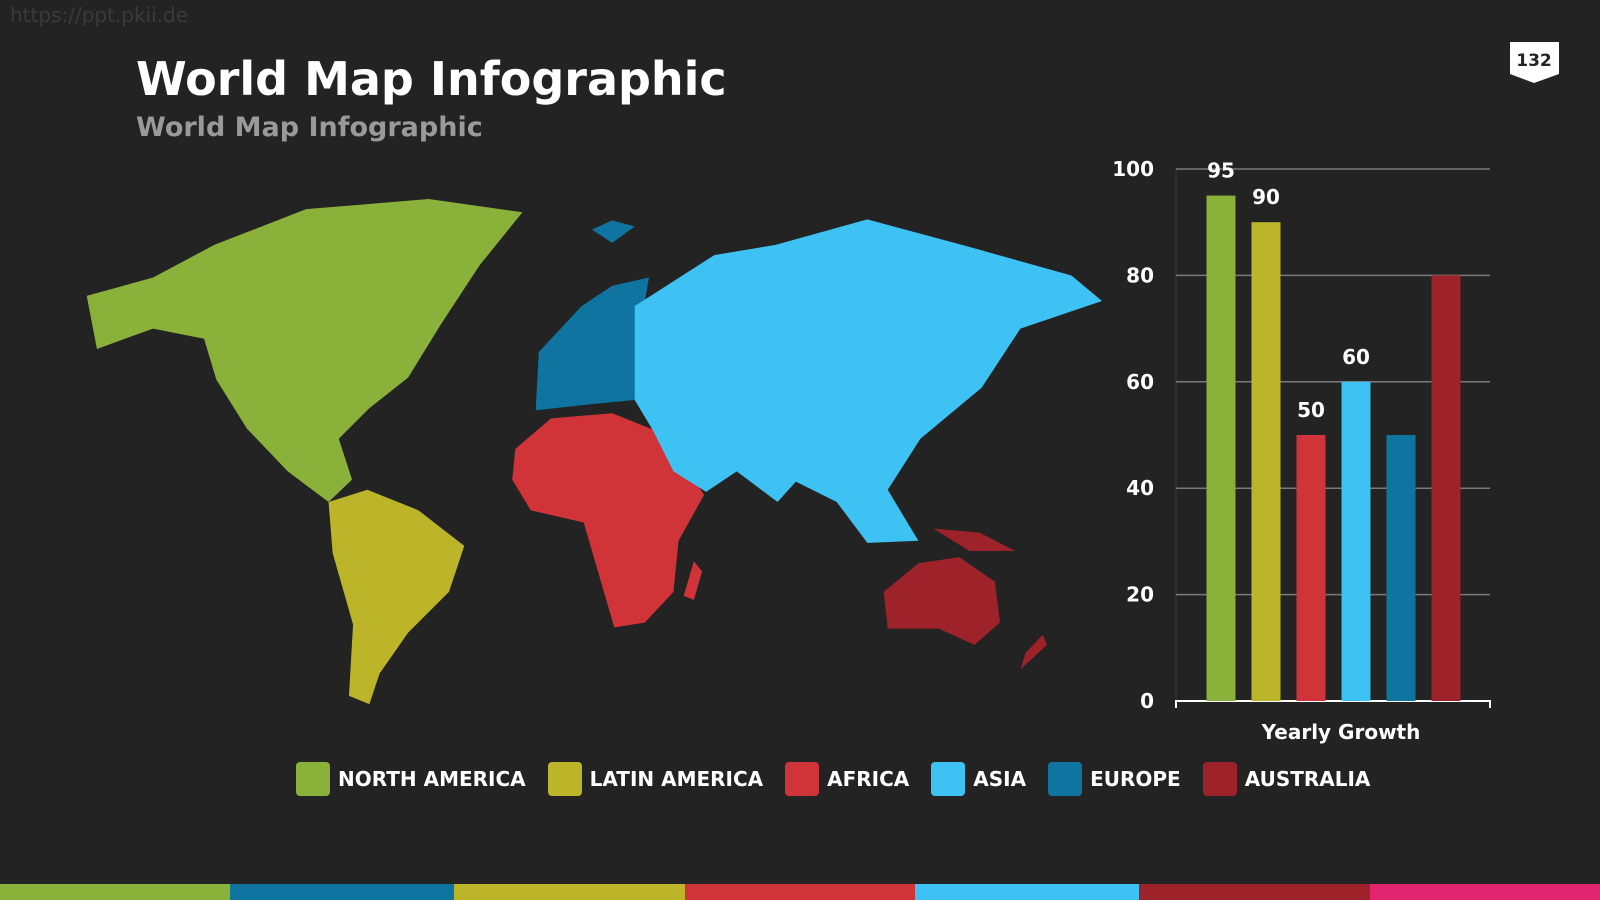 The height and width of the screenshot is (900, 1600). I want to click on map-asia, so click(868, 381).